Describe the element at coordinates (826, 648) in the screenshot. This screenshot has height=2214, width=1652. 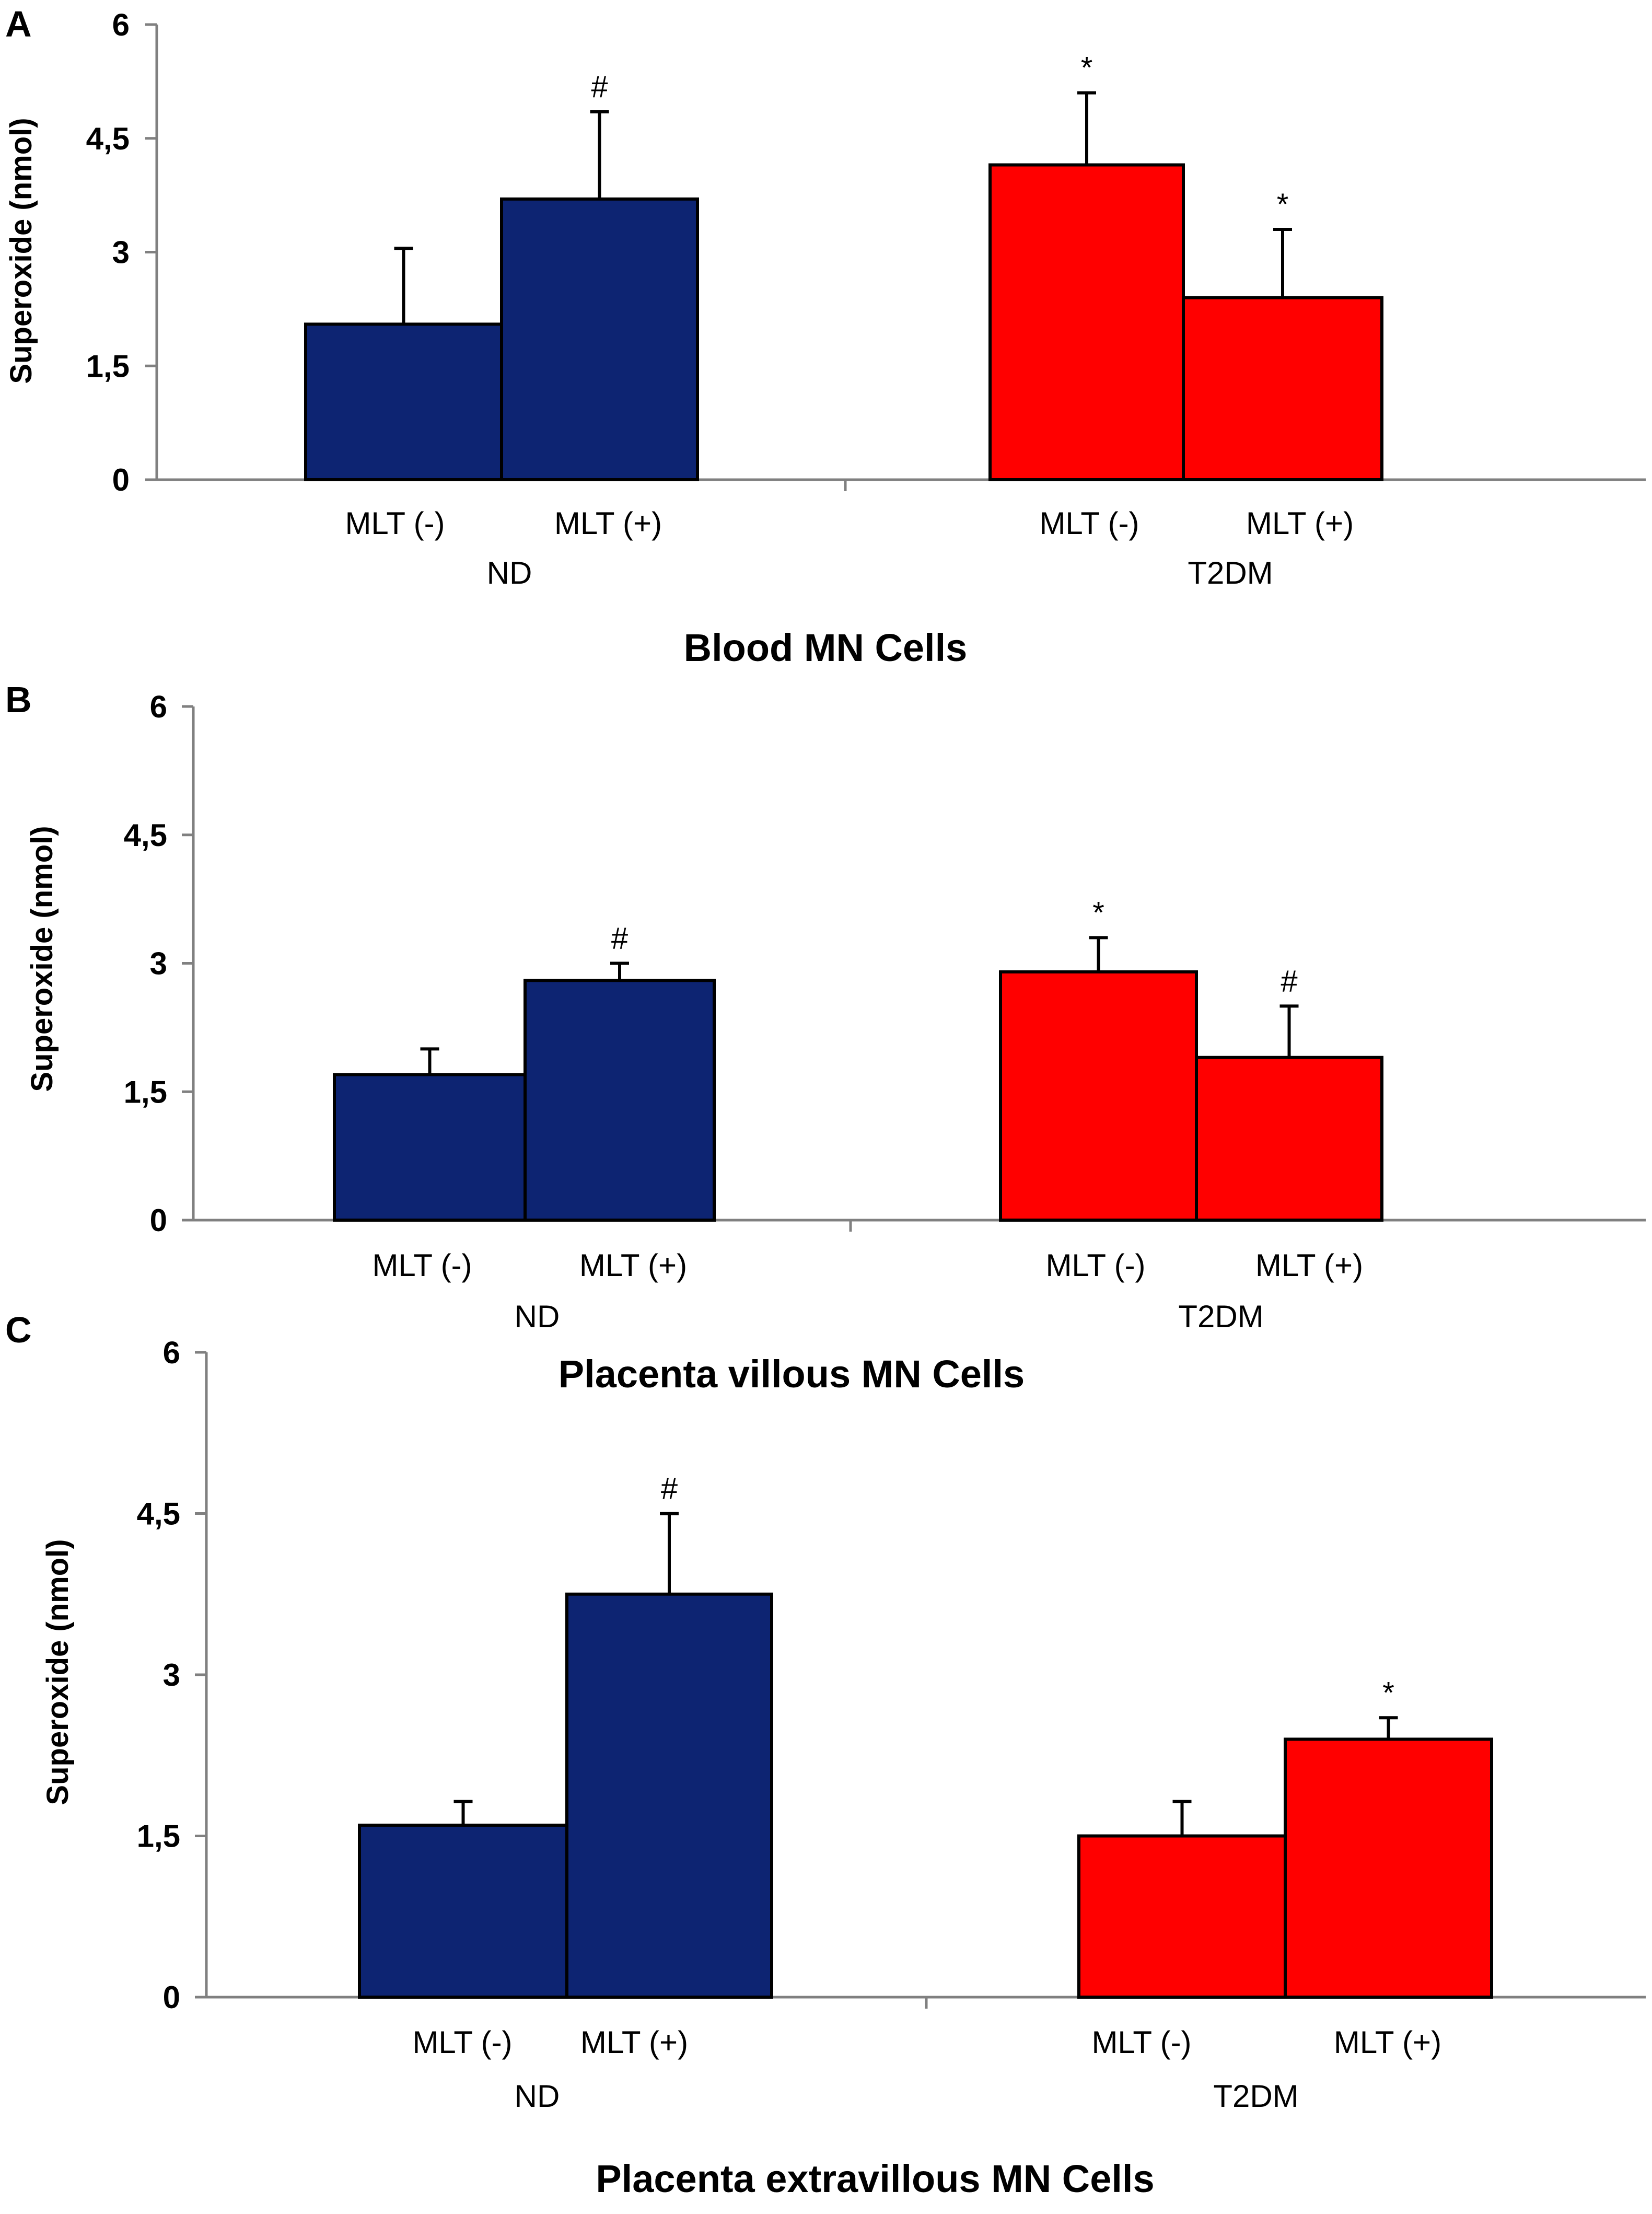
I see `chart-title: Blood MN Cells` at that location.